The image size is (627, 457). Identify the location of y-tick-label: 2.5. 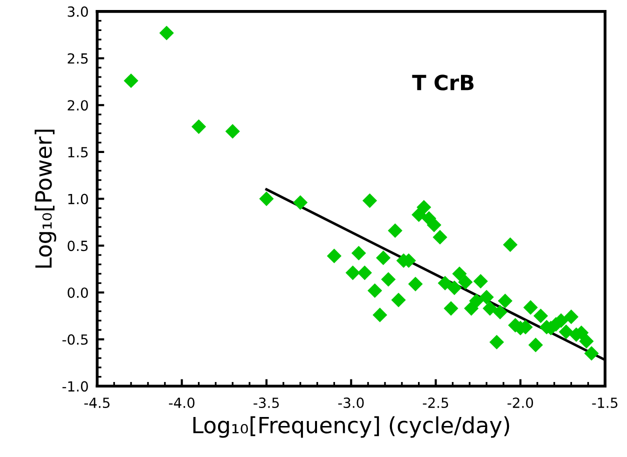
(78, 58).